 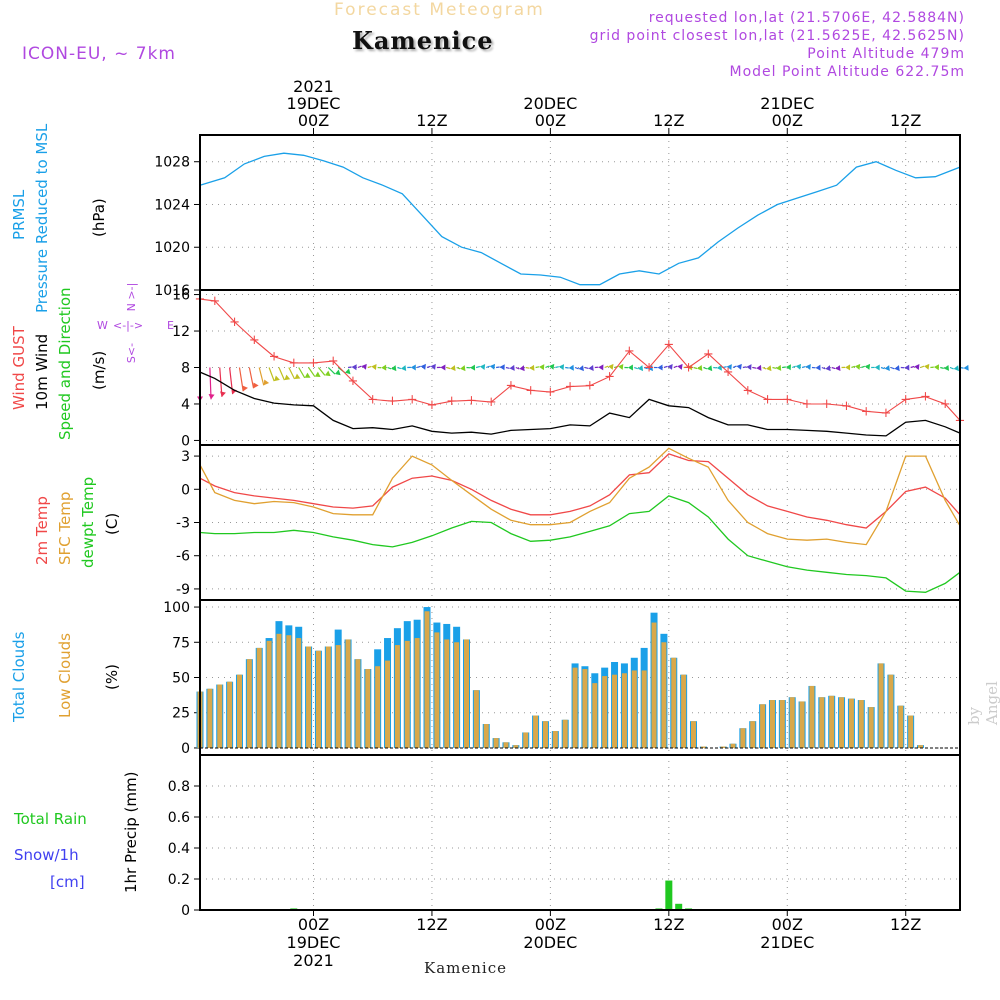 I want to click on compass-south: S<-, so click(x=131, y=353).